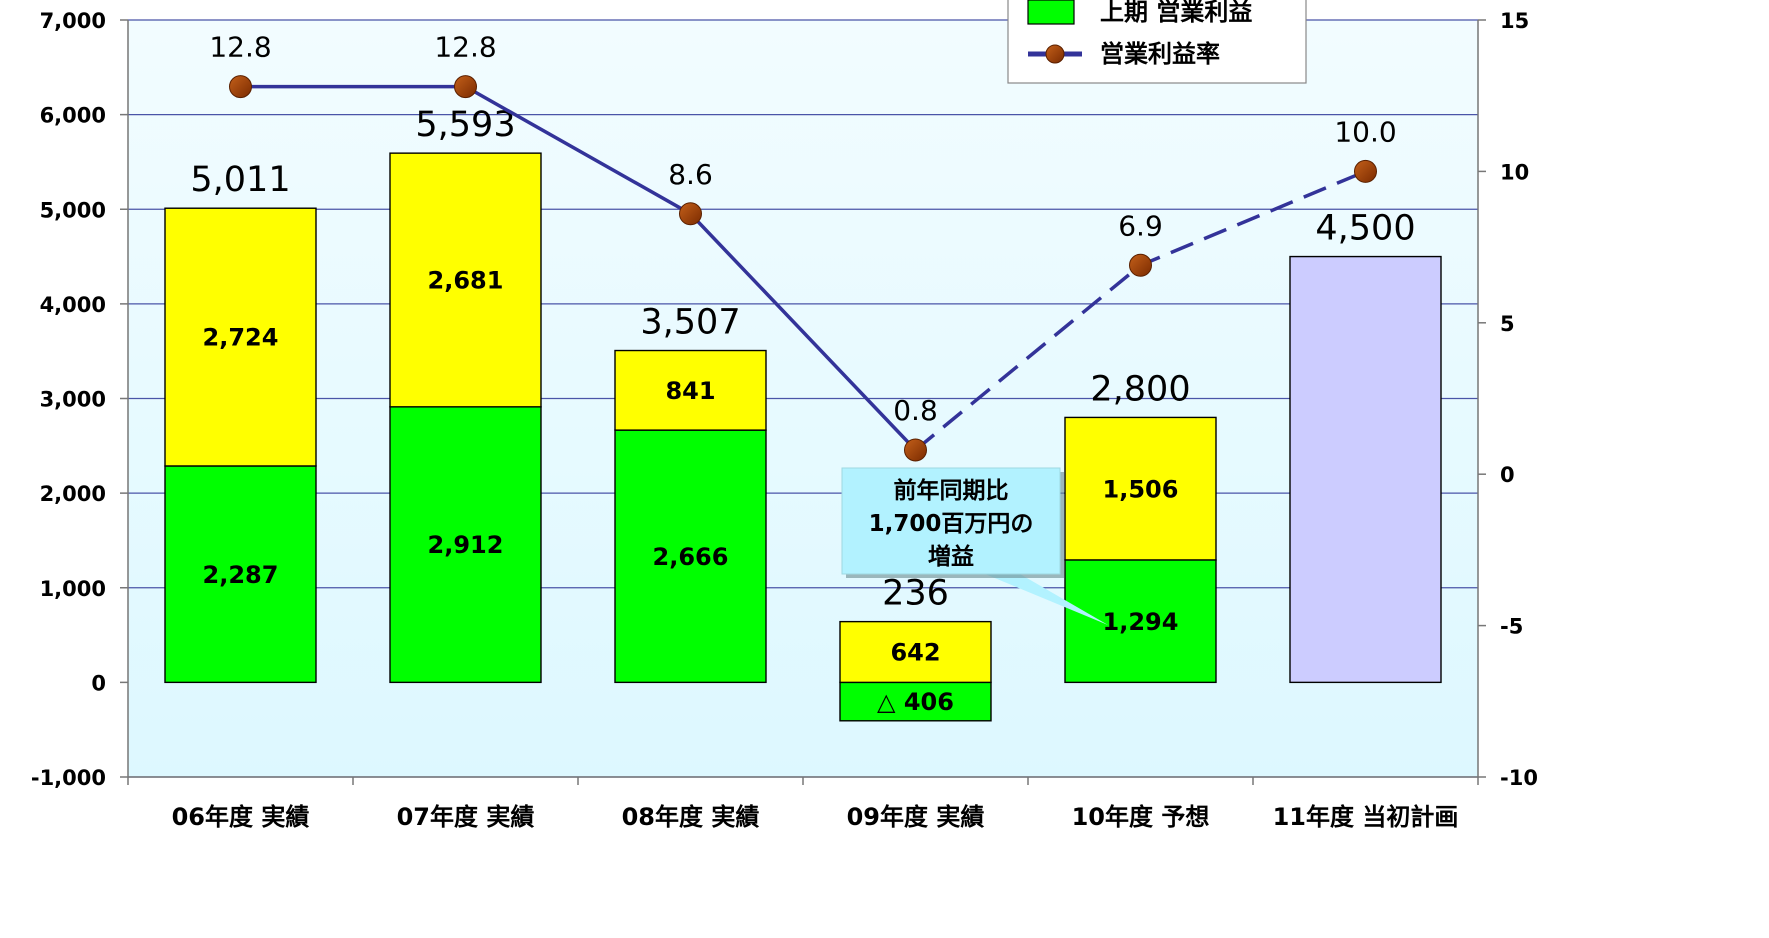  I want to click on total-label: 5,011, so click(240, 180).